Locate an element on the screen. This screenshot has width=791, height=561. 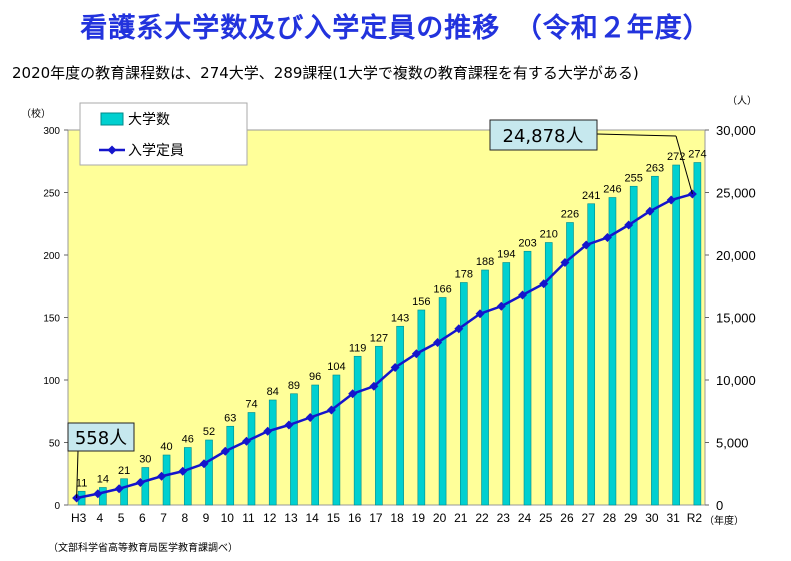
x-tick-label: 10 is located at coordinates (228, 518).